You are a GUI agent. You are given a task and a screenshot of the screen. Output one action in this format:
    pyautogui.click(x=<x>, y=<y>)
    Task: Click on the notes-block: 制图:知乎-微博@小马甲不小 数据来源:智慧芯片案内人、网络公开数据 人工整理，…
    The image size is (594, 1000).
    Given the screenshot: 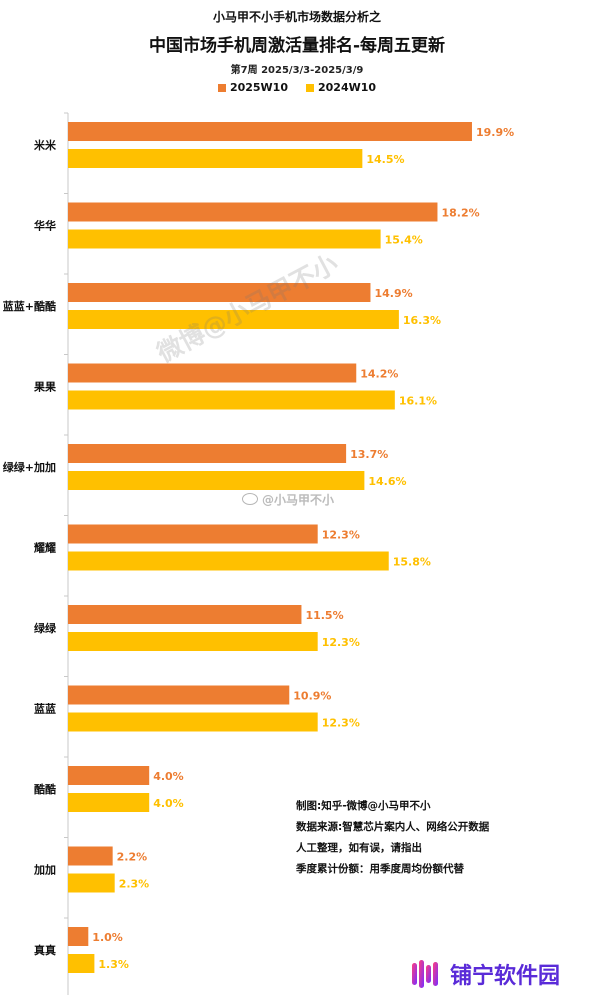 What is the action you would take?
    pyautogui.click(x=421, y=838)
    